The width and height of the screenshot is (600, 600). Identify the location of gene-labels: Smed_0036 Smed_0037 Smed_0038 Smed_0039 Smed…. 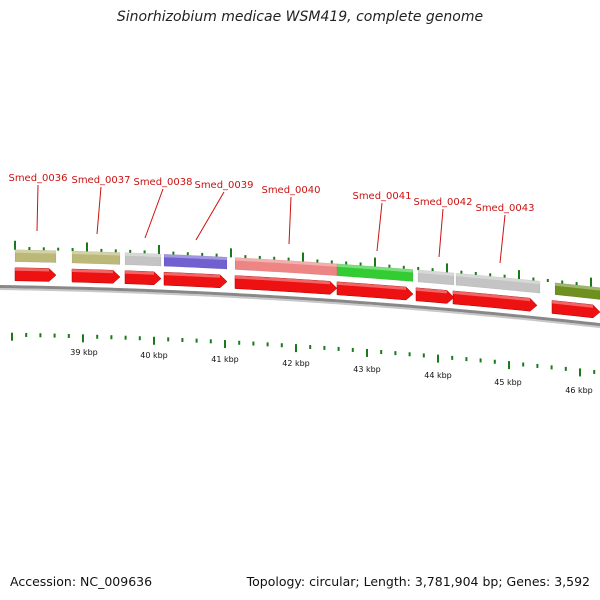
(271, 193).